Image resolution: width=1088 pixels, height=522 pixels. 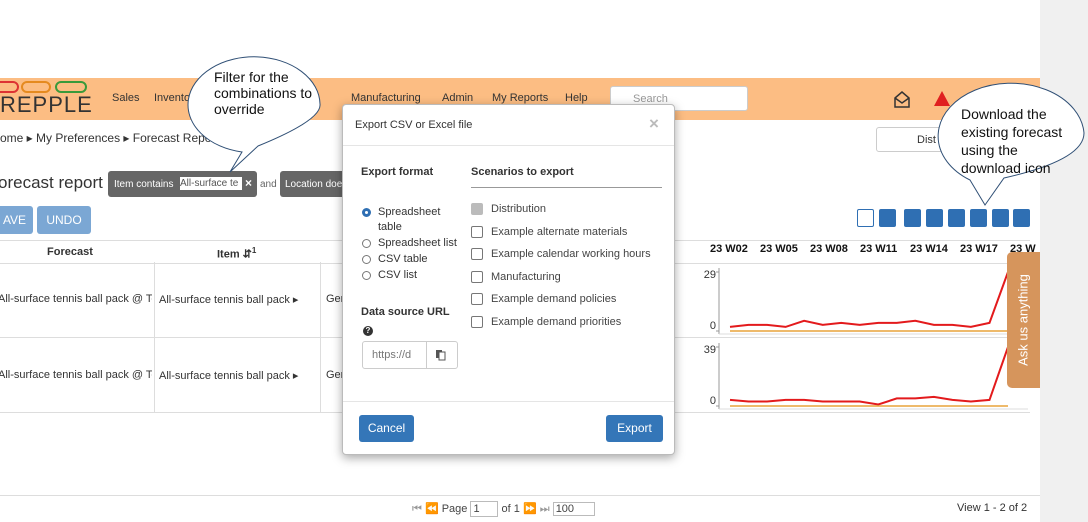 I want to click on scenario-label: Example demand priorities, so click(x=556, y=321).